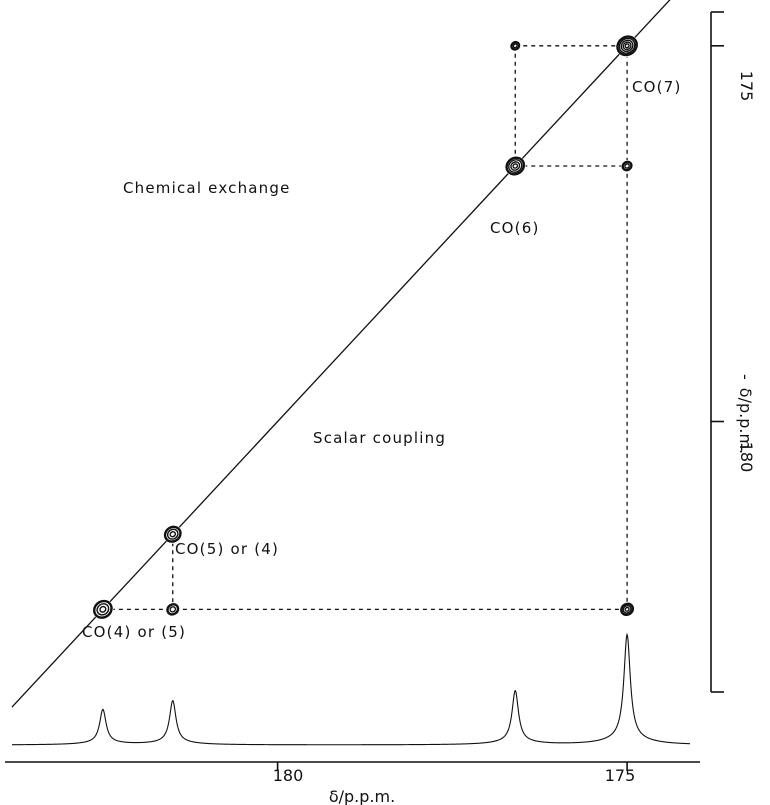 The height and width of the screenshot is (805, 770). Describe the element at coordinates (379, 438) in the screenshot. I see `scalar-coupling-label: Scalar coupling` at that location.